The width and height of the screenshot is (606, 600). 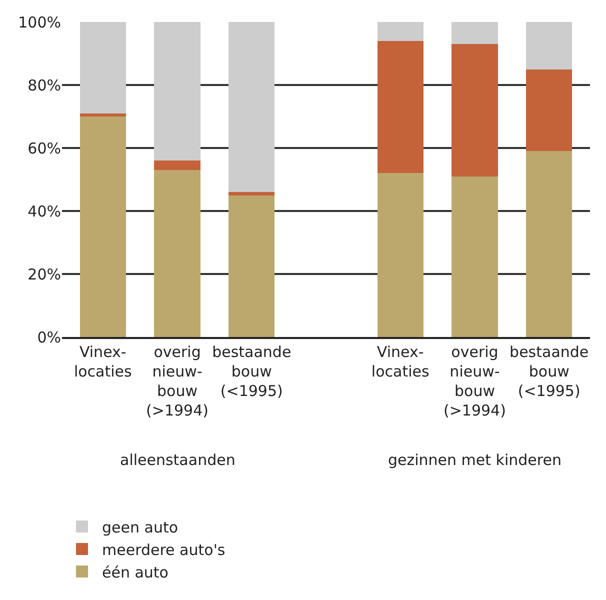 I want to click on y-tick-label: 20%, so click(x=44, y=274).